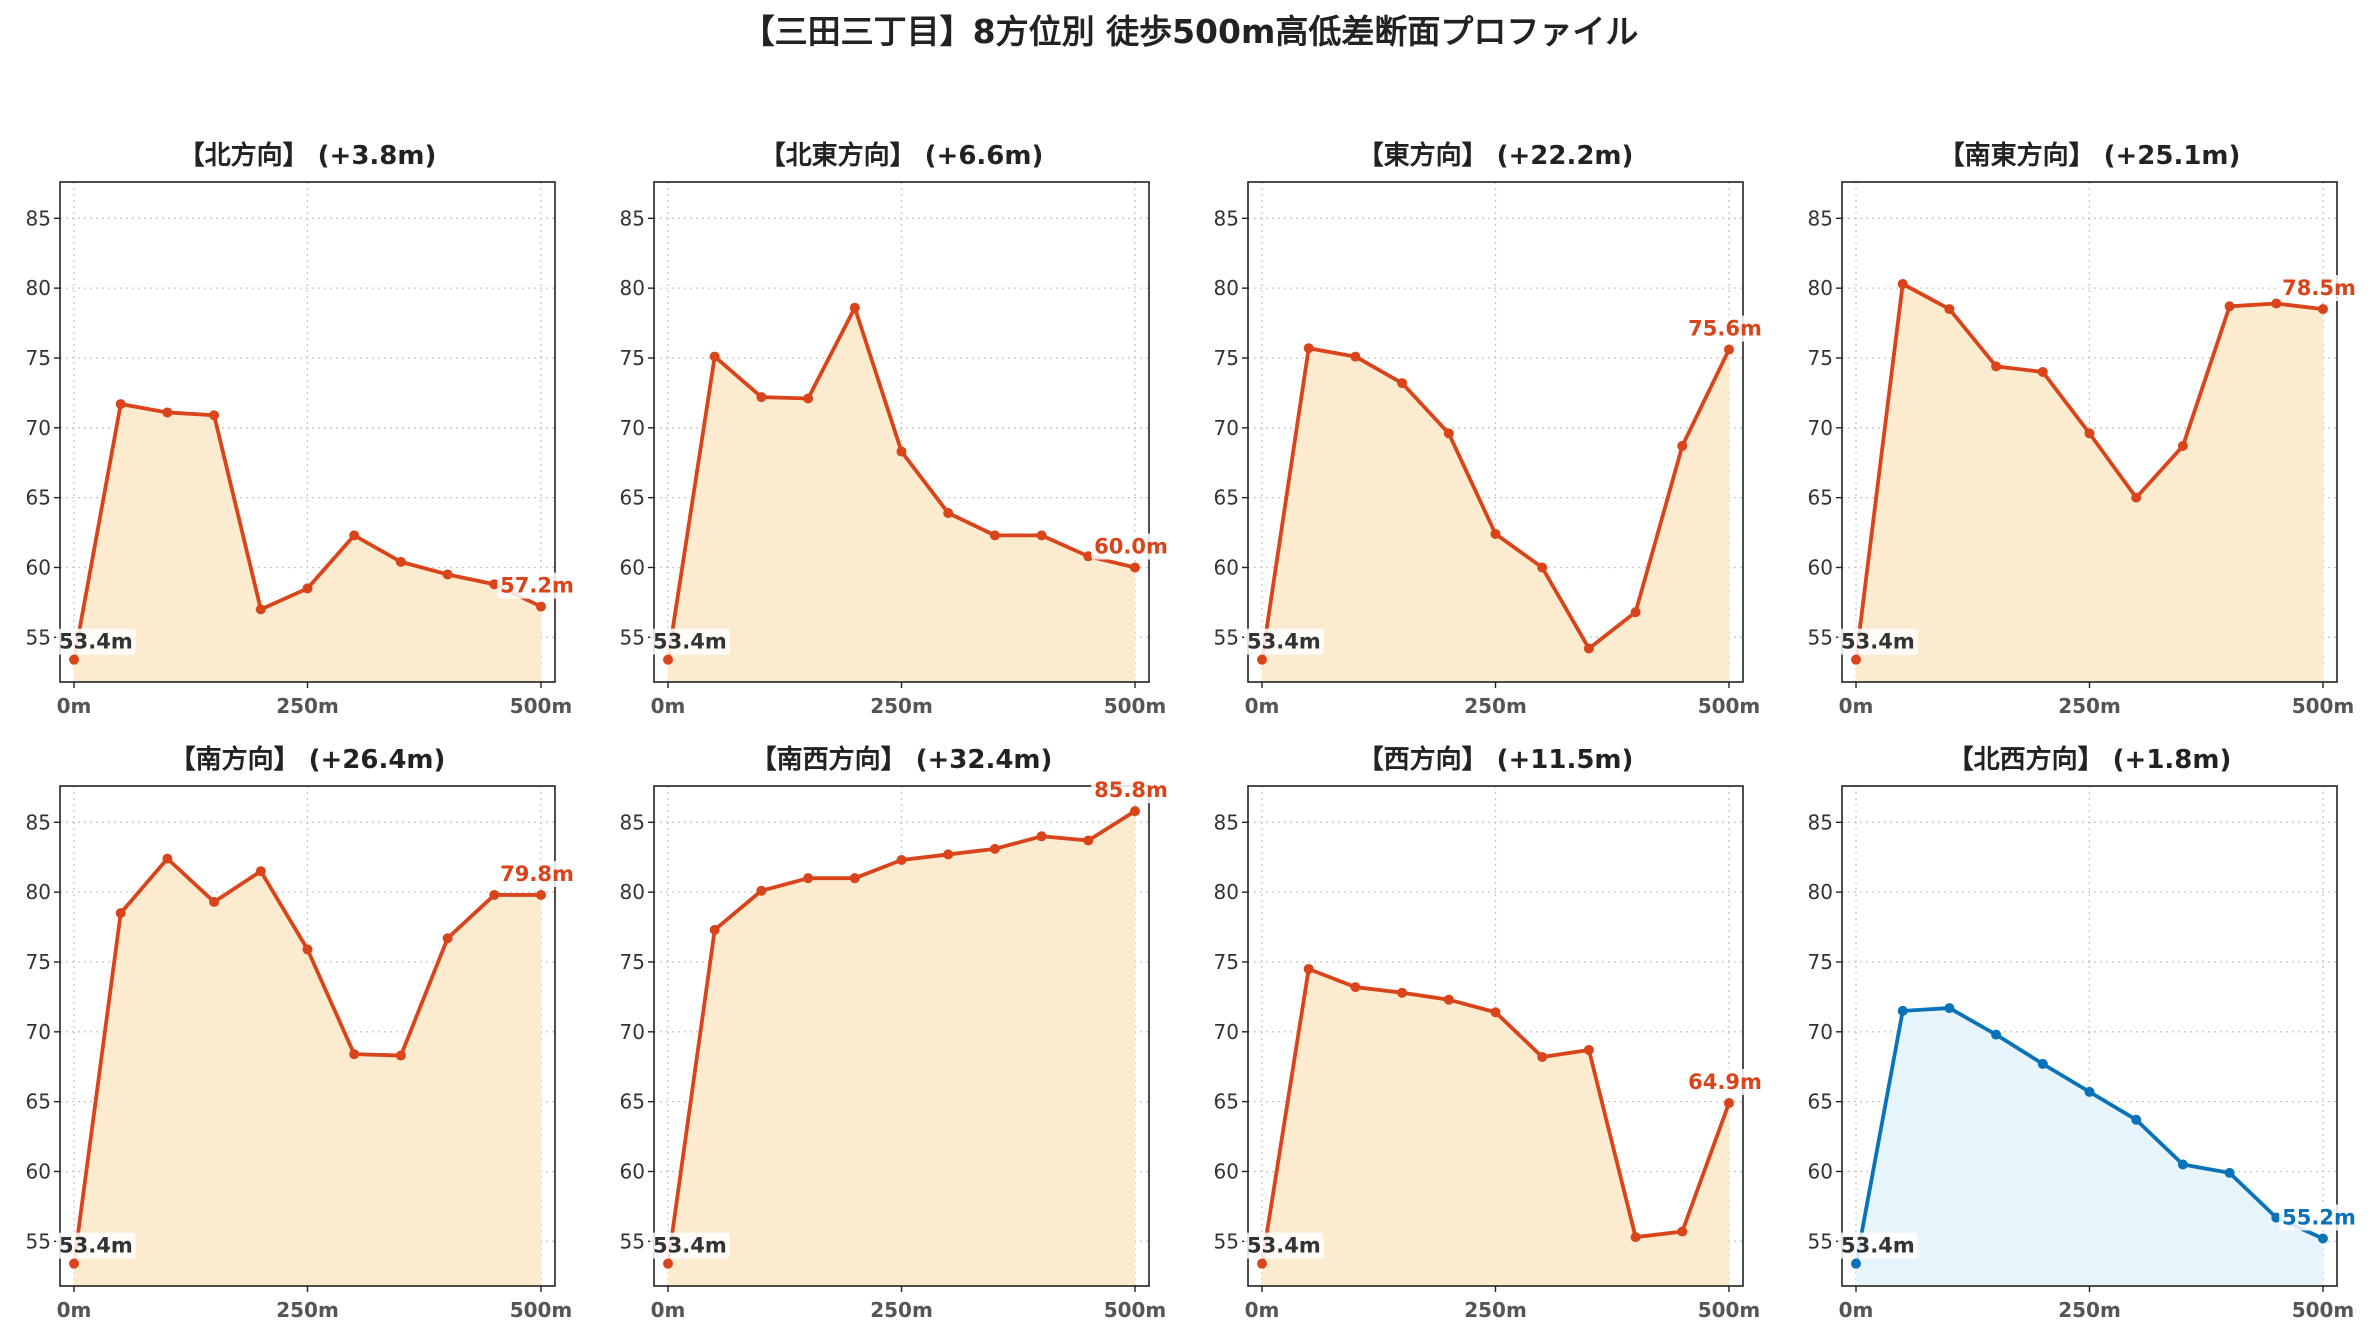  I want to click on end-elevation-label: 60.0m, so click(1131, 546).